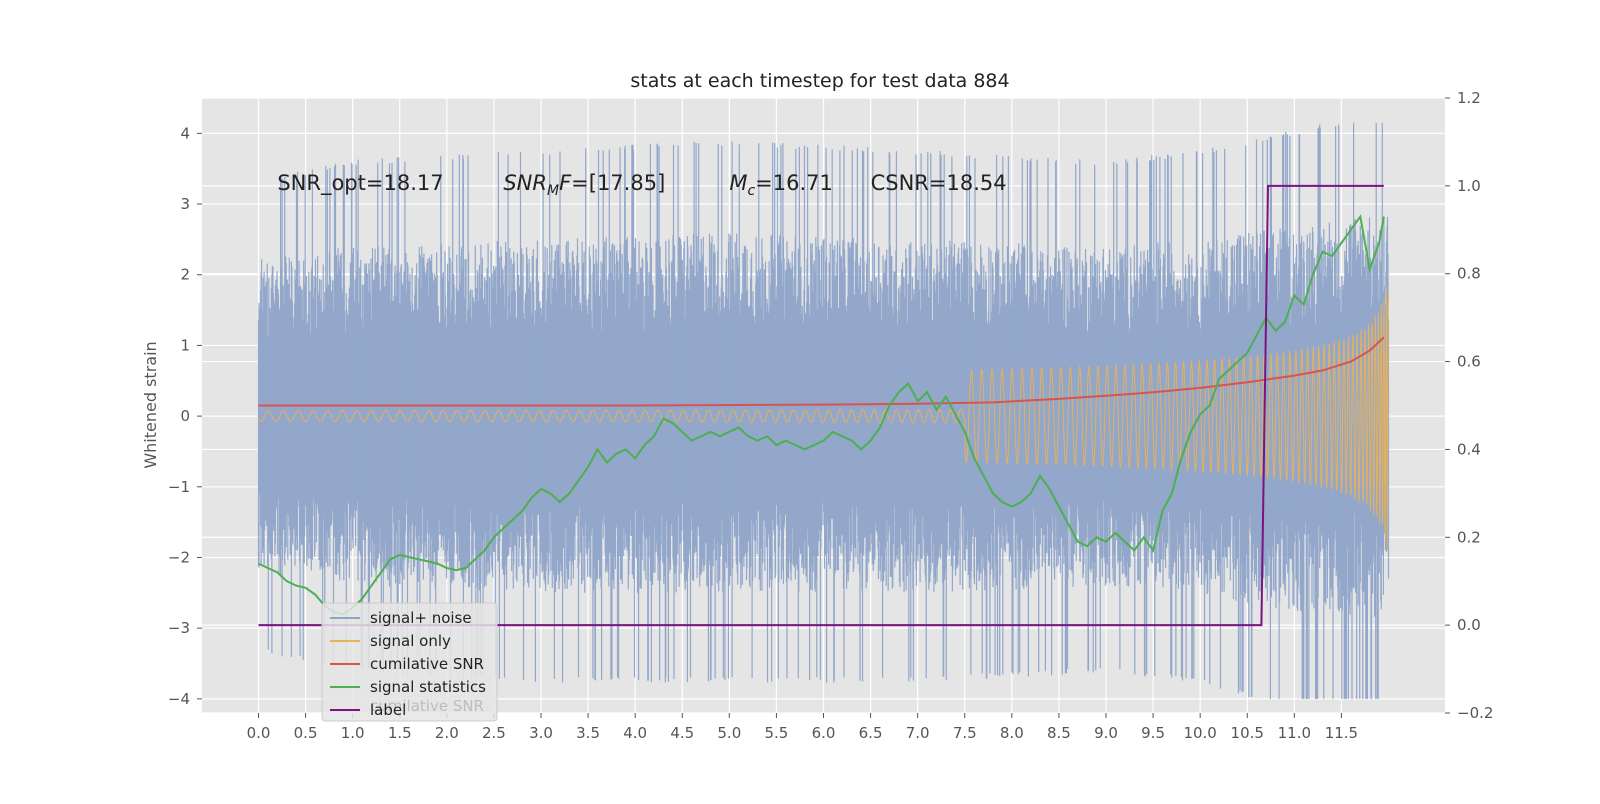  Describe the element at coordinates (447, 733) in the screenshot. I see `x-tick-label: 2.0` at that location.